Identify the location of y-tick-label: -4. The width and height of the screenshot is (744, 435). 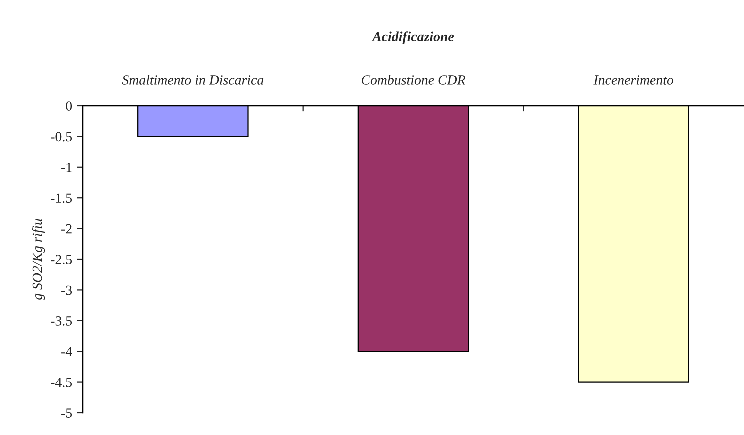
(67, 351).